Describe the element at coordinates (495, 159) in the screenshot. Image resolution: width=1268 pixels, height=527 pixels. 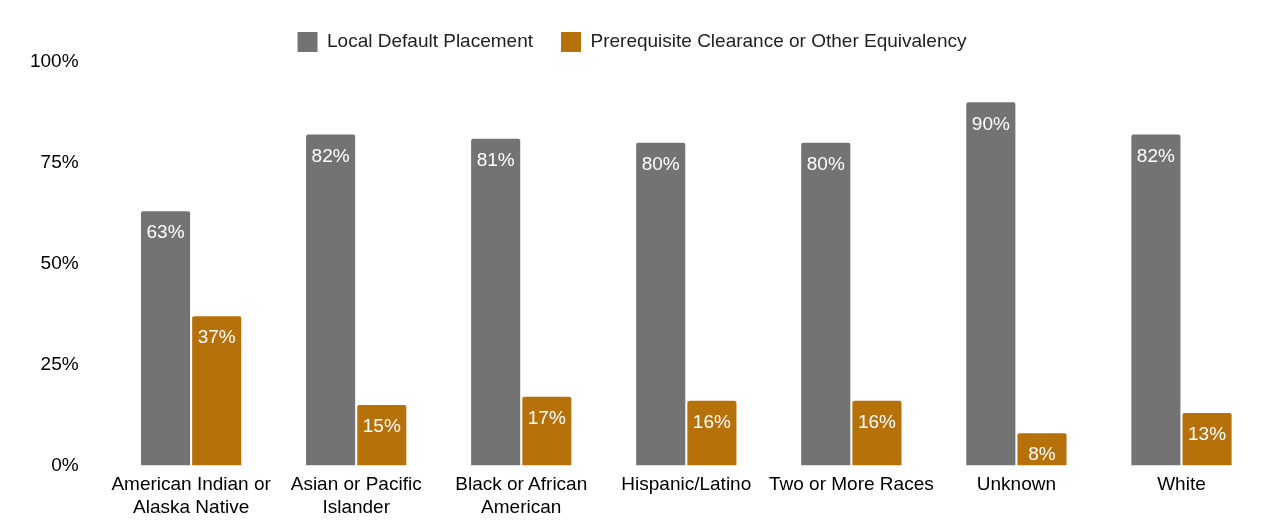
I see `data-label: 81%` at that location.